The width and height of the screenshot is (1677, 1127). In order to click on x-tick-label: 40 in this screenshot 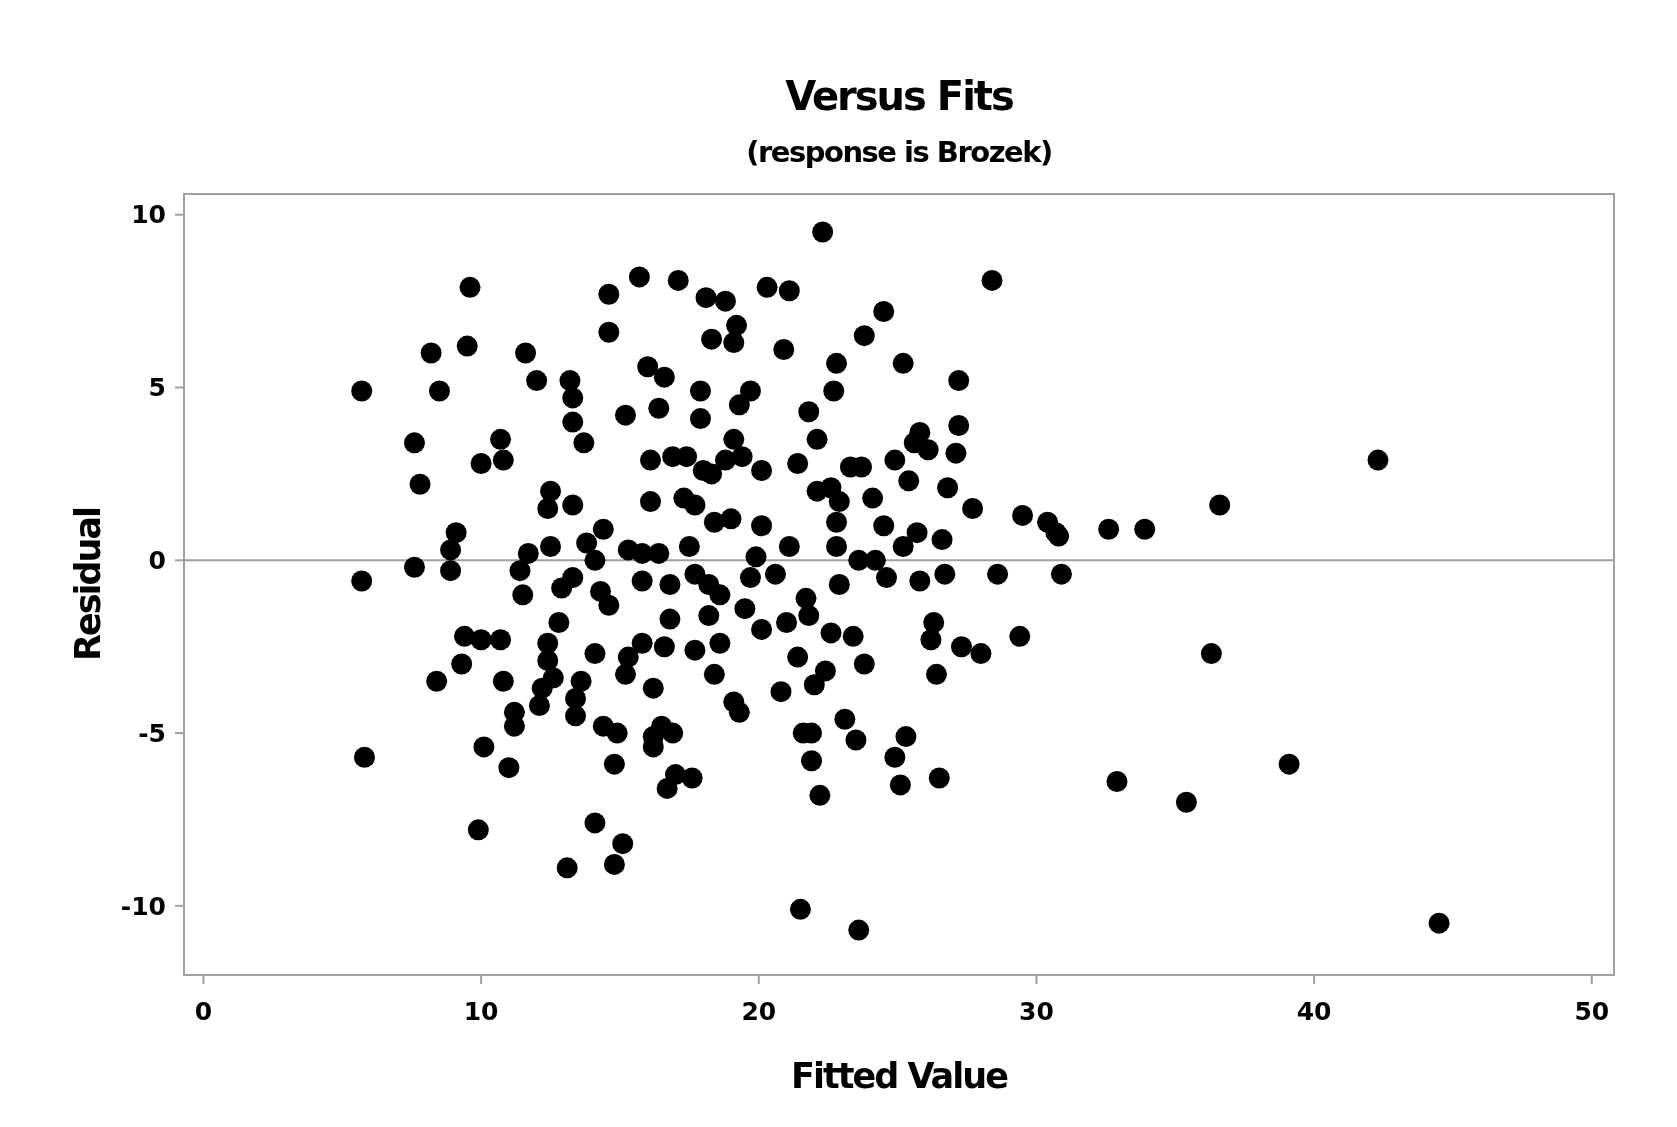, I will do `click(1314, 1011)`.